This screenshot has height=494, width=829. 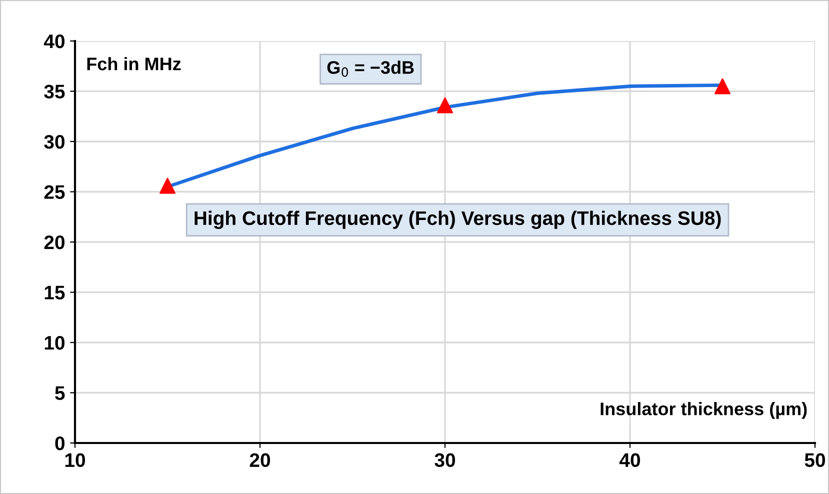 What do you see at coordinates (60, 393) in the screenshot?
I see `y-tick-label: 5` at bounding box center [60, 393].